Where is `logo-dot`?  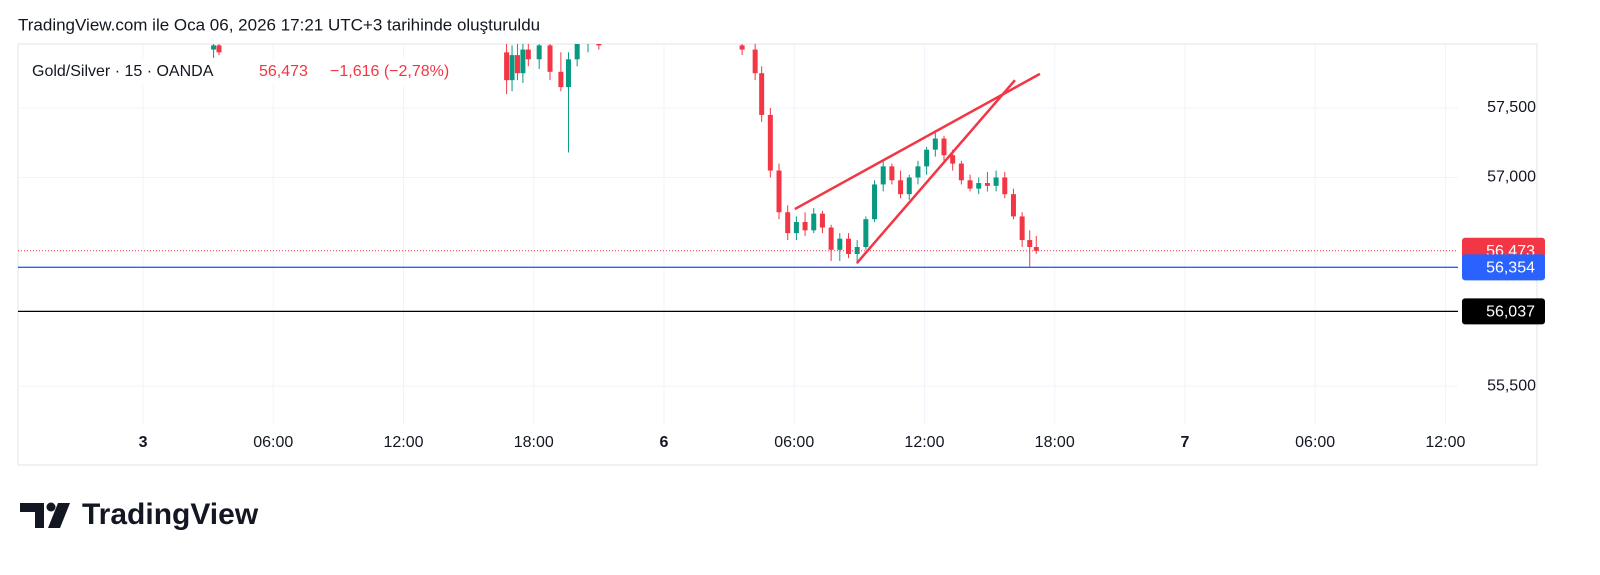
logo-dot is located at coordinates (51, 507).